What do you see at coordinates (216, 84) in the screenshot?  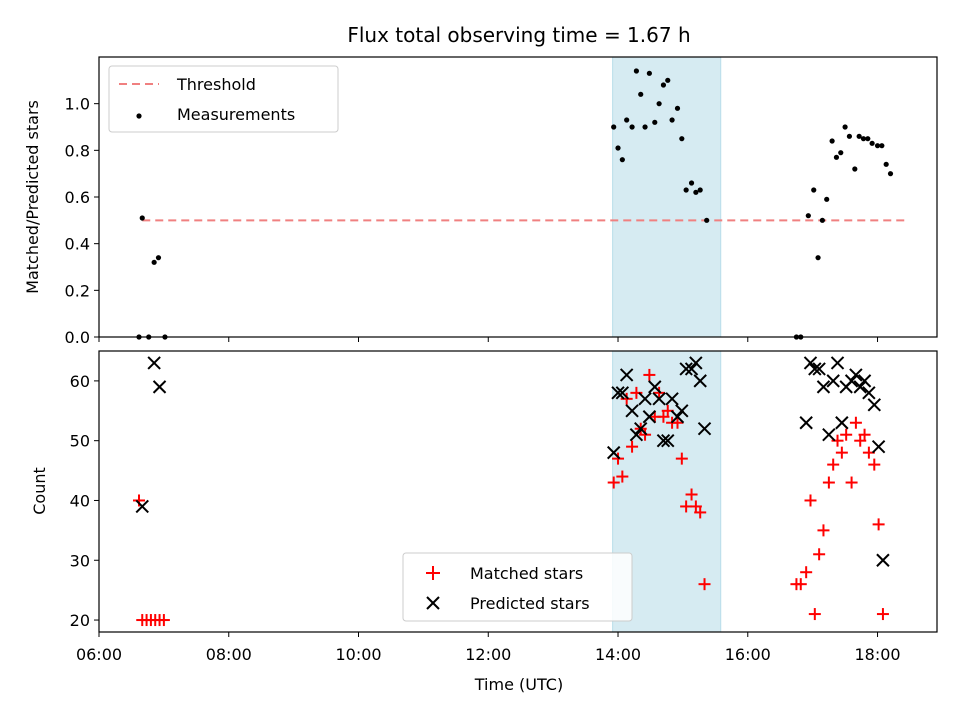 I see `legend-threshold-label: Threshold` at bounding box center [216, 84].